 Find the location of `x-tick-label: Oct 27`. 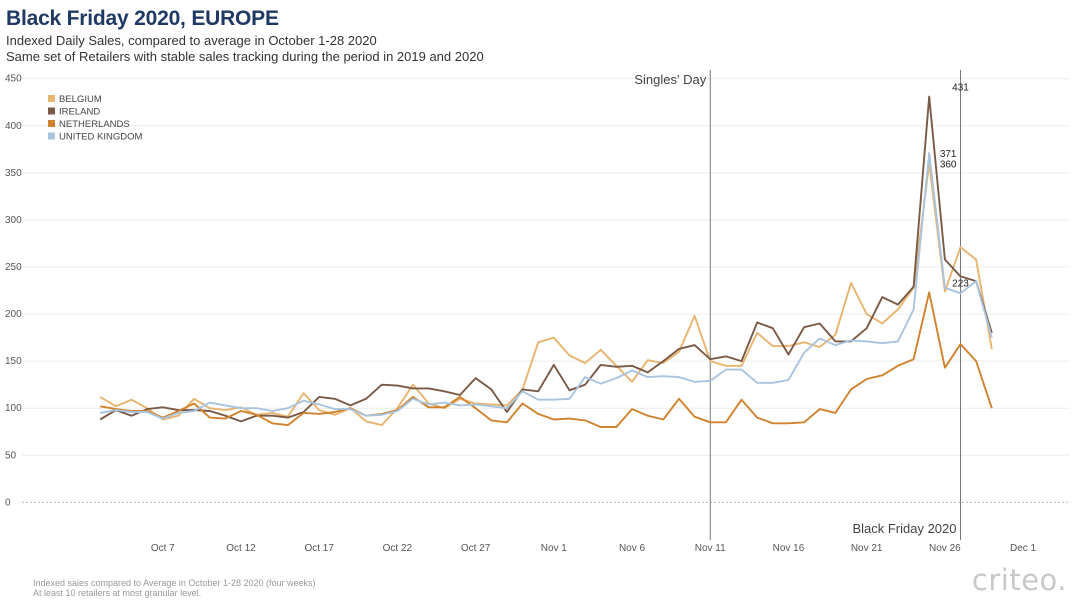

x-tick-label: Oct 27 is located at coordinates (476, 548).